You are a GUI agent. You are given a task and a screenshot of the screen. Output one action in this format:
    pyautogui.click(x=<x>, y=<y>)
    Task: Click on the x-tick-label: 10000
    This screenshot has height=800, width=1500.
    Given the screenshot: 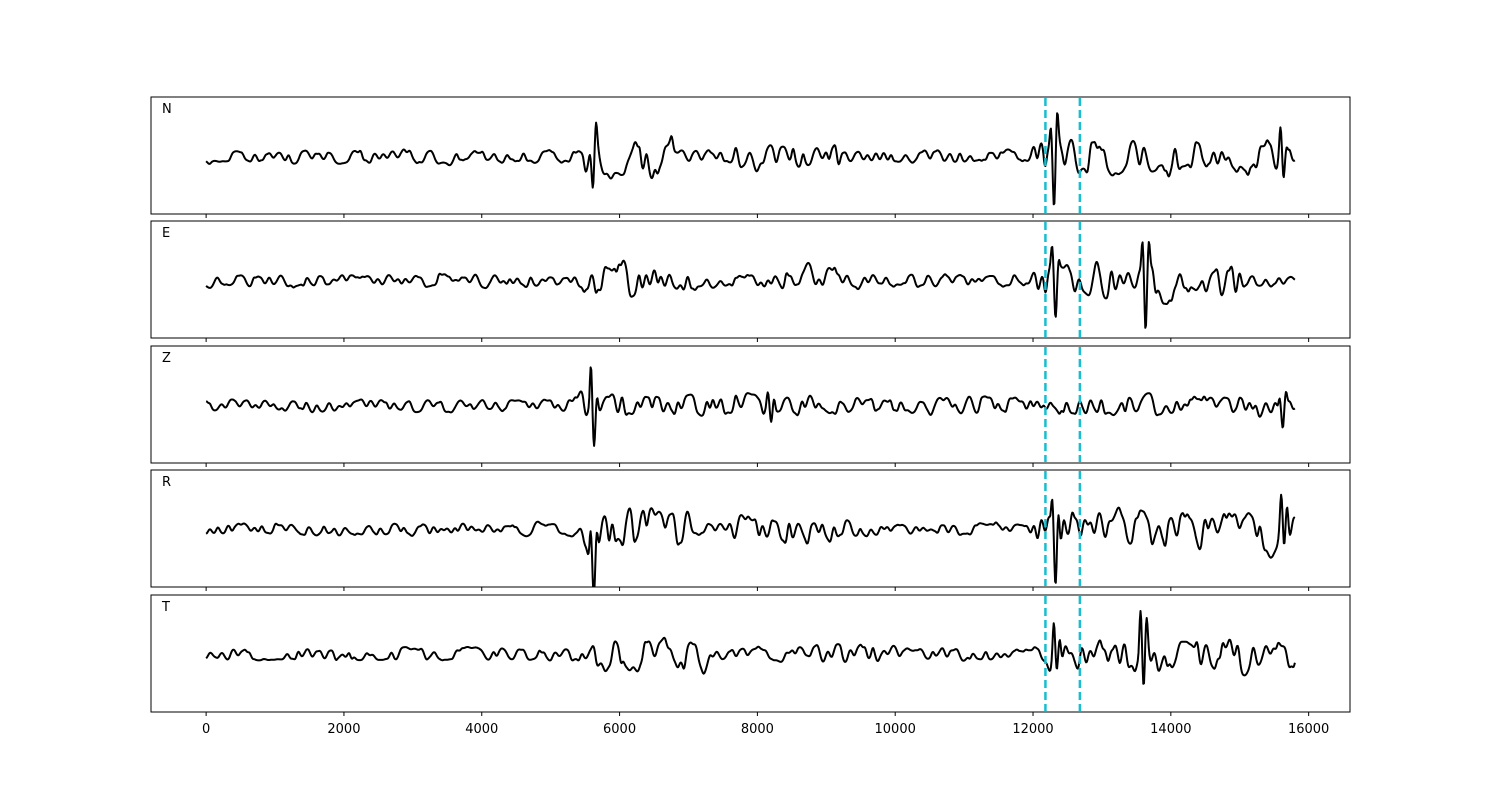 What is the action you would take?
    pyautogui.click(x=895, y=729)
    